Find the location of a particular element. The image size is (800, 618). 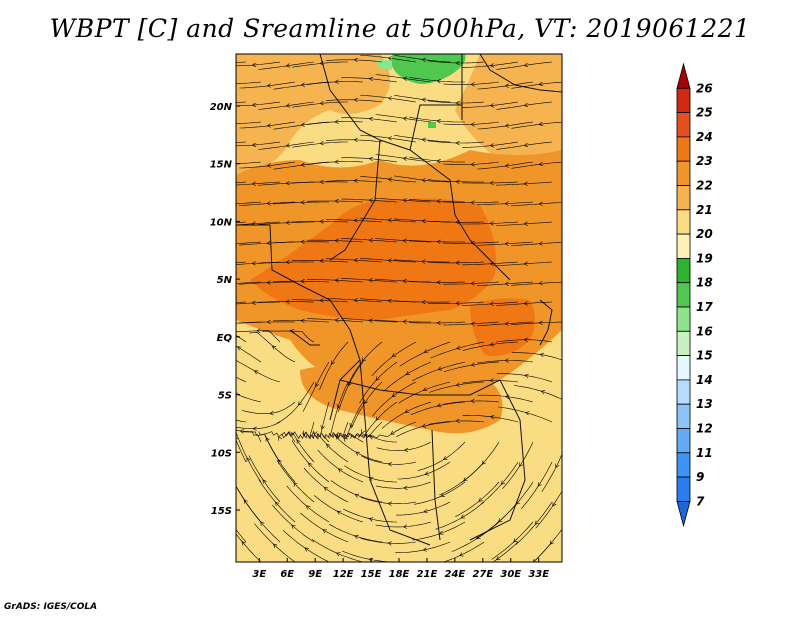

colorbar-label-26: 26 is located at coordinates (704, 88).